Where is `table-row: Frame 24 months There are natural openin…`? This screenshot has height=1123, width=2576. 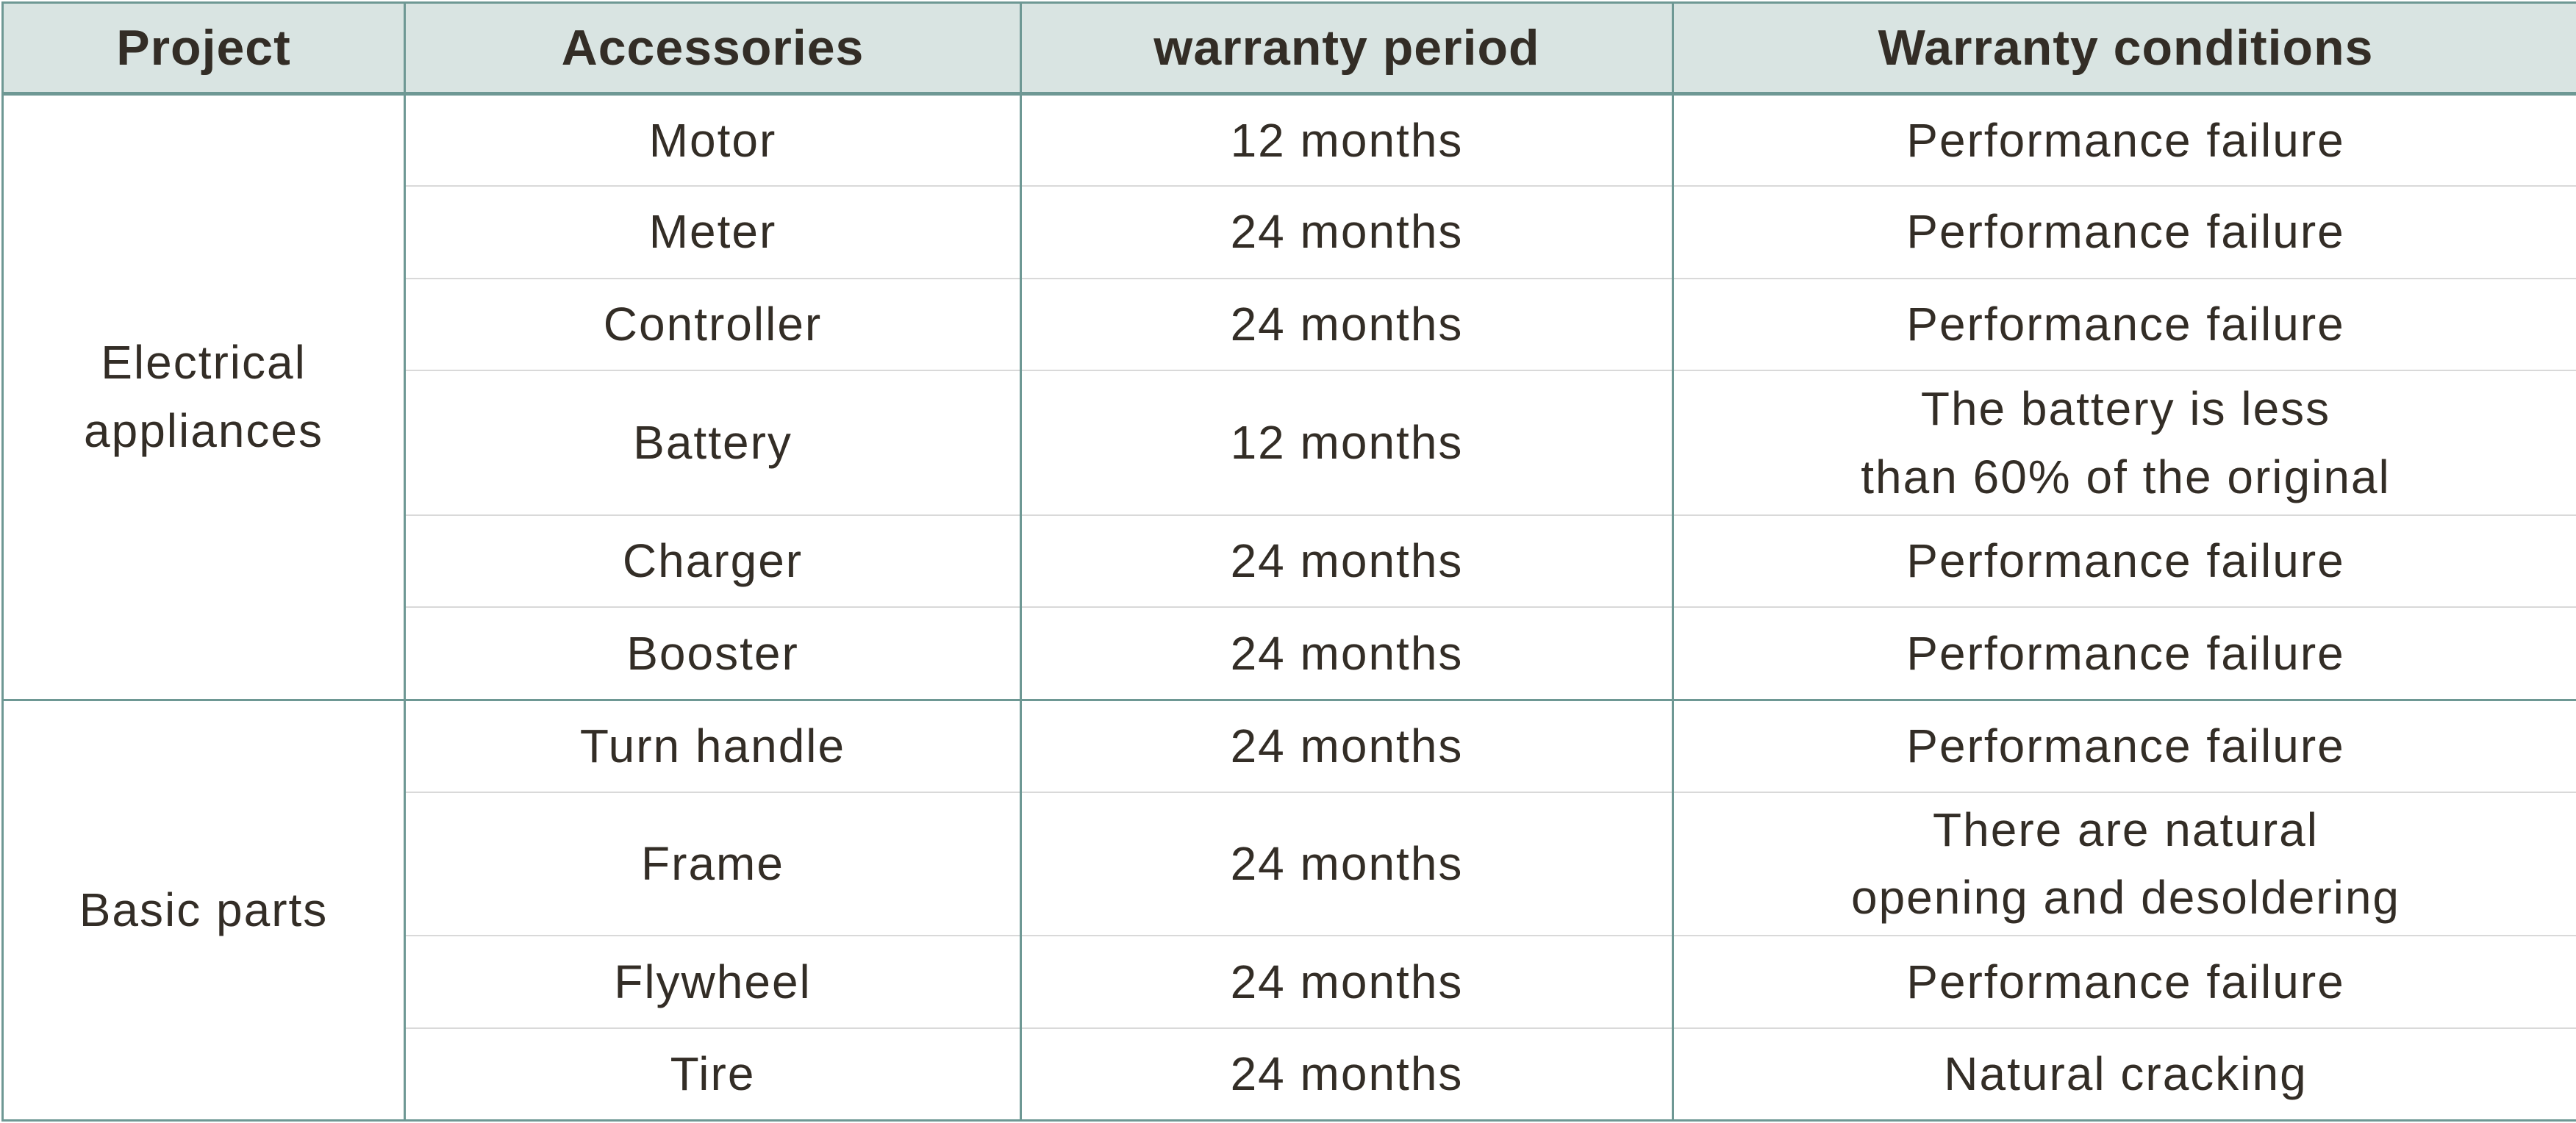
table-row: Frame 24 months There are natural openin… is located at coordinates (1289, 863).